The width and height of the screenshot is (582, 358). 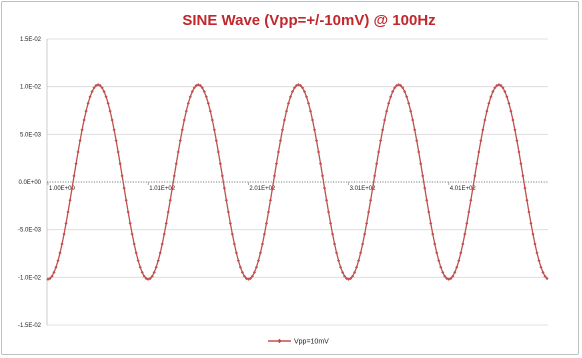 What do you see at coordinates (162, 189) in the screenshot?
I see `x-tick-label: 1.01E+02` at bounding box center [162, 189].